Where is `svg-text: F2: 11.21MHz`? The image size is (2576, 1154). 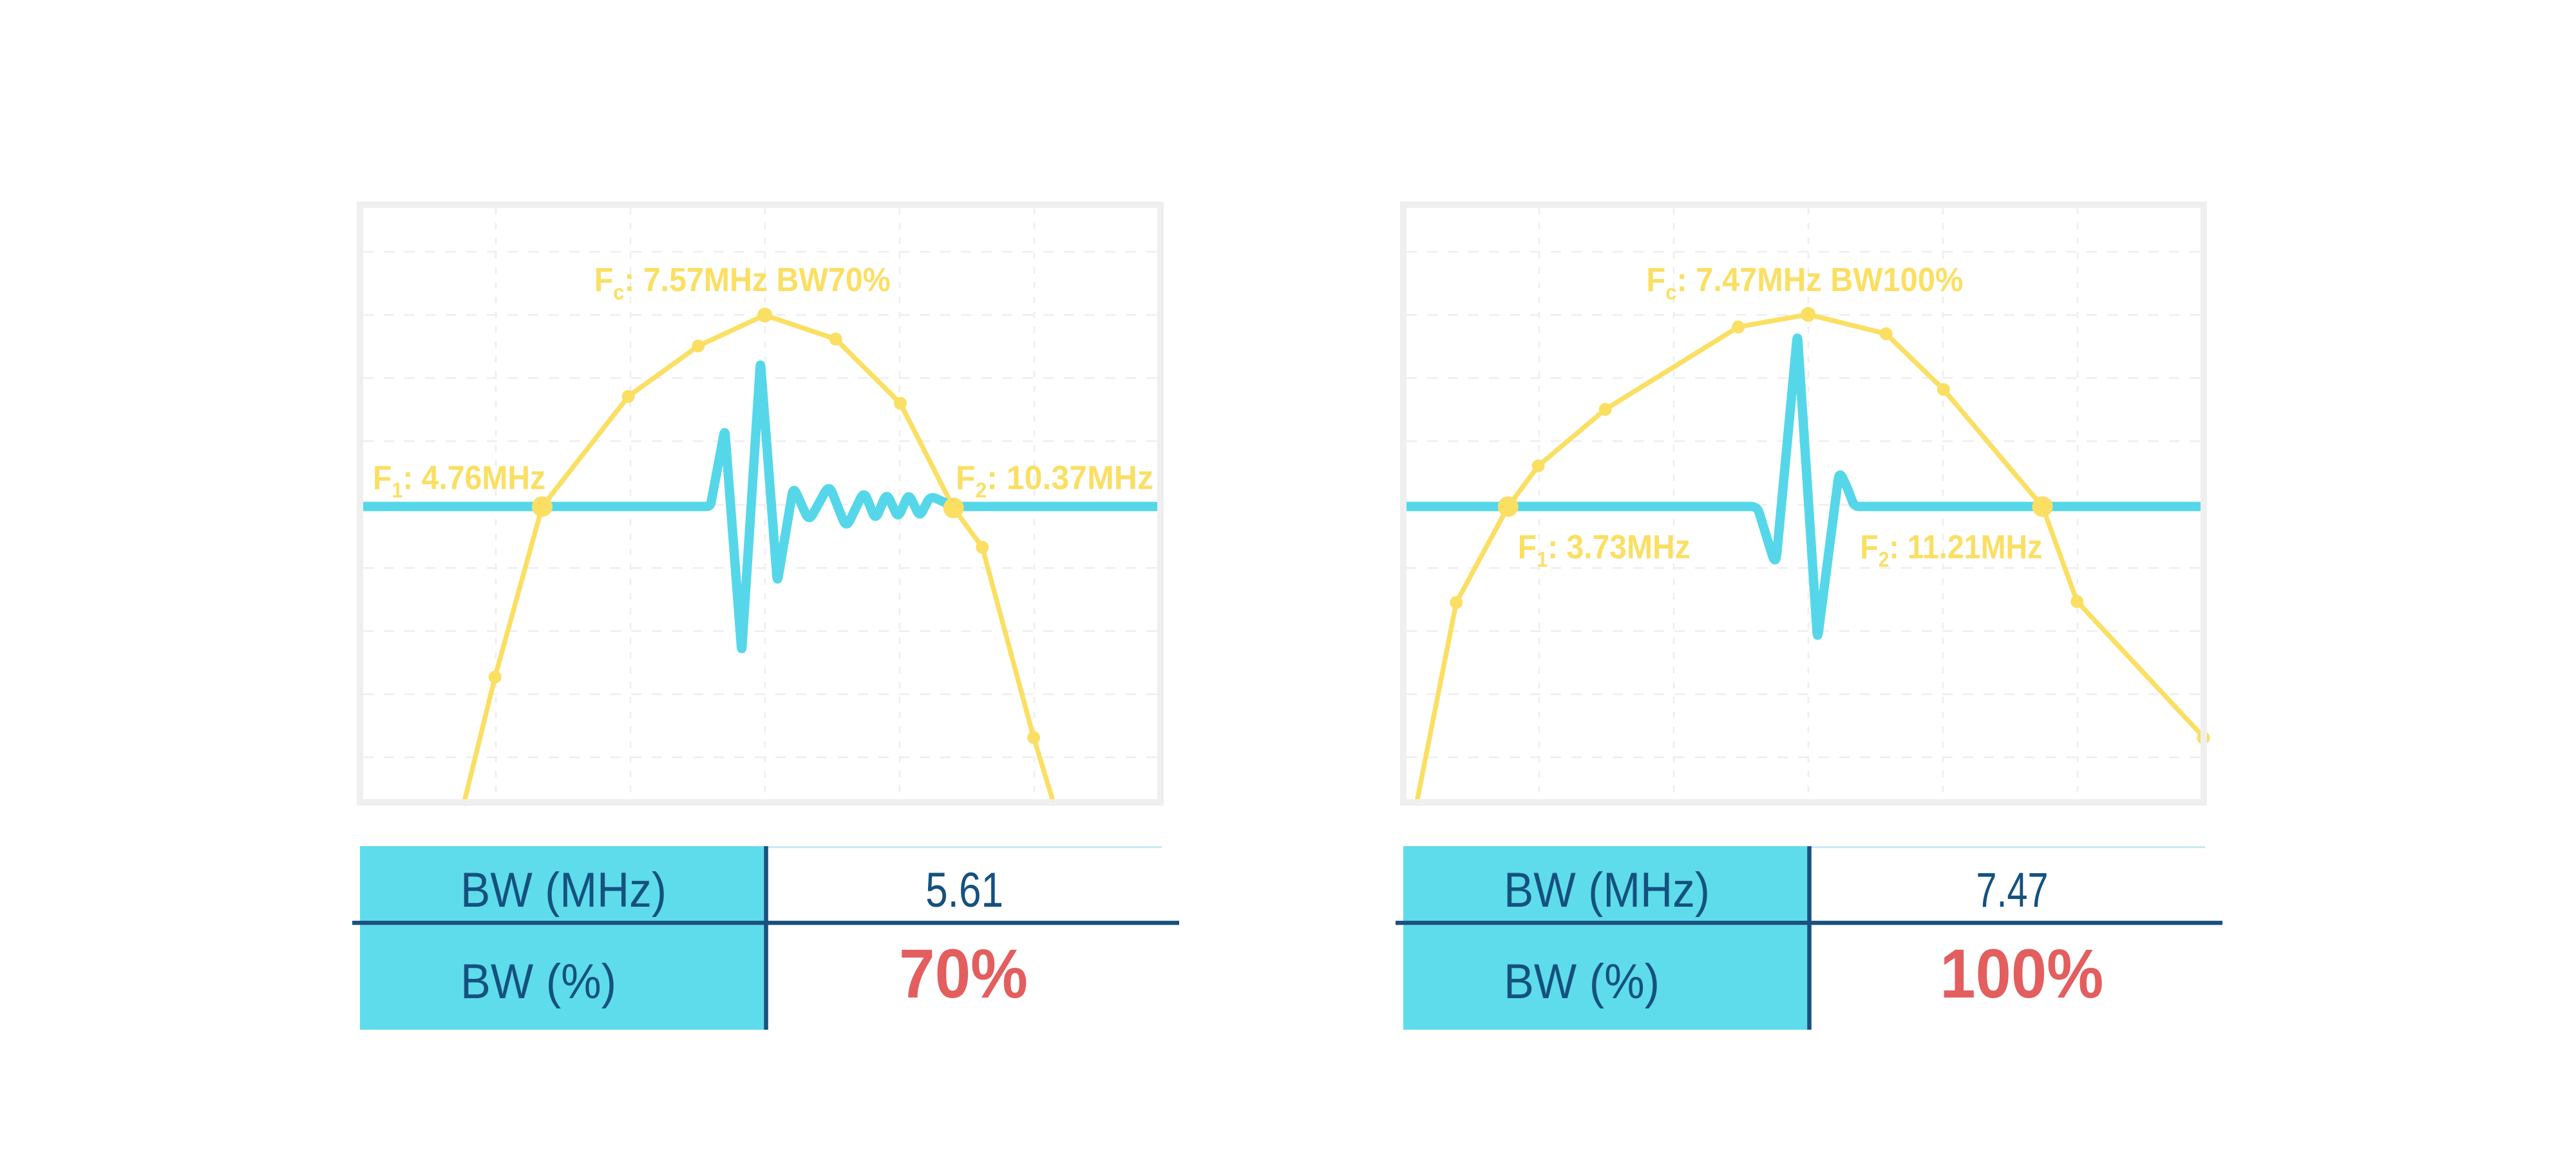
svg-text: F2: 11.21MHz is located at coordinates (1951, 550).